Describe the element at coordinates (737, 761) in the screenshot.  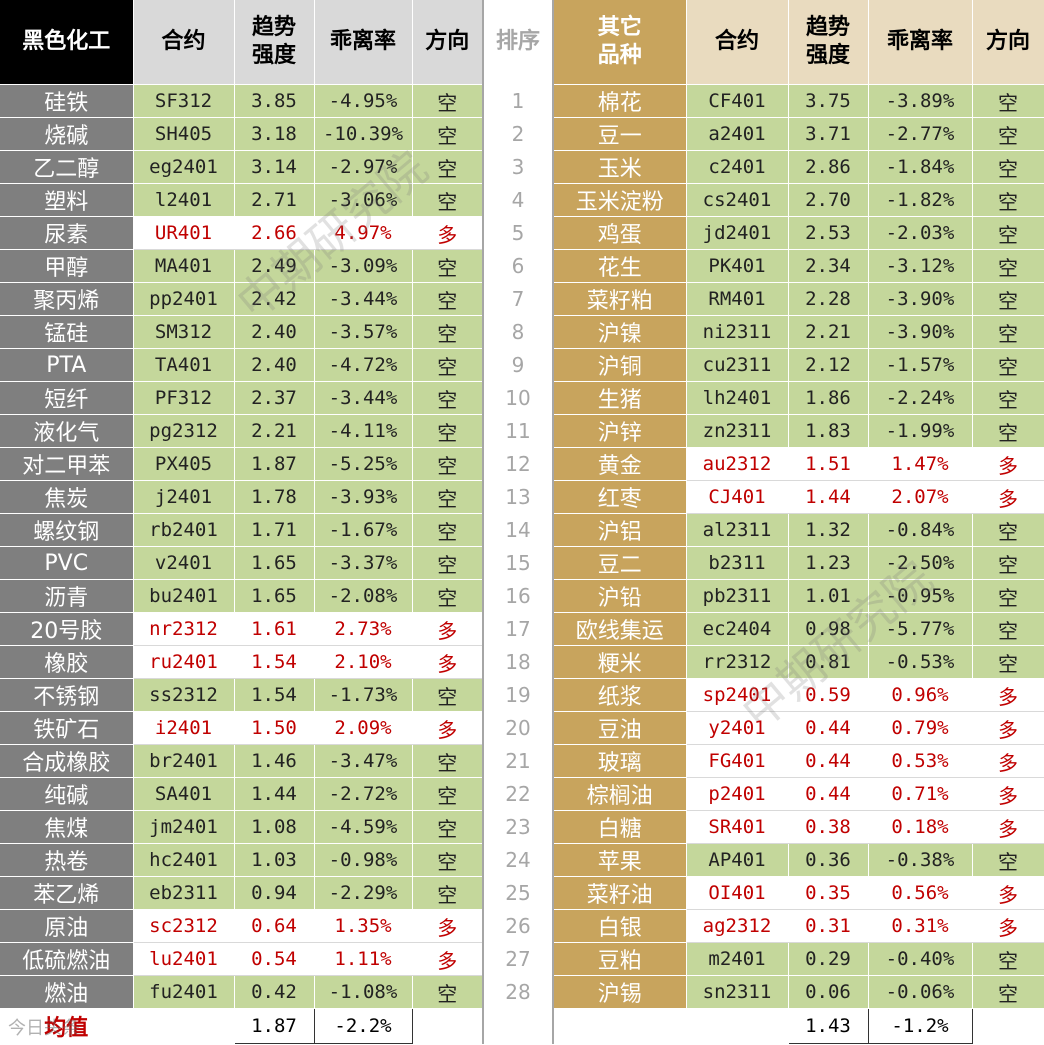
I see `right-contract-cell: FG401` at that location.